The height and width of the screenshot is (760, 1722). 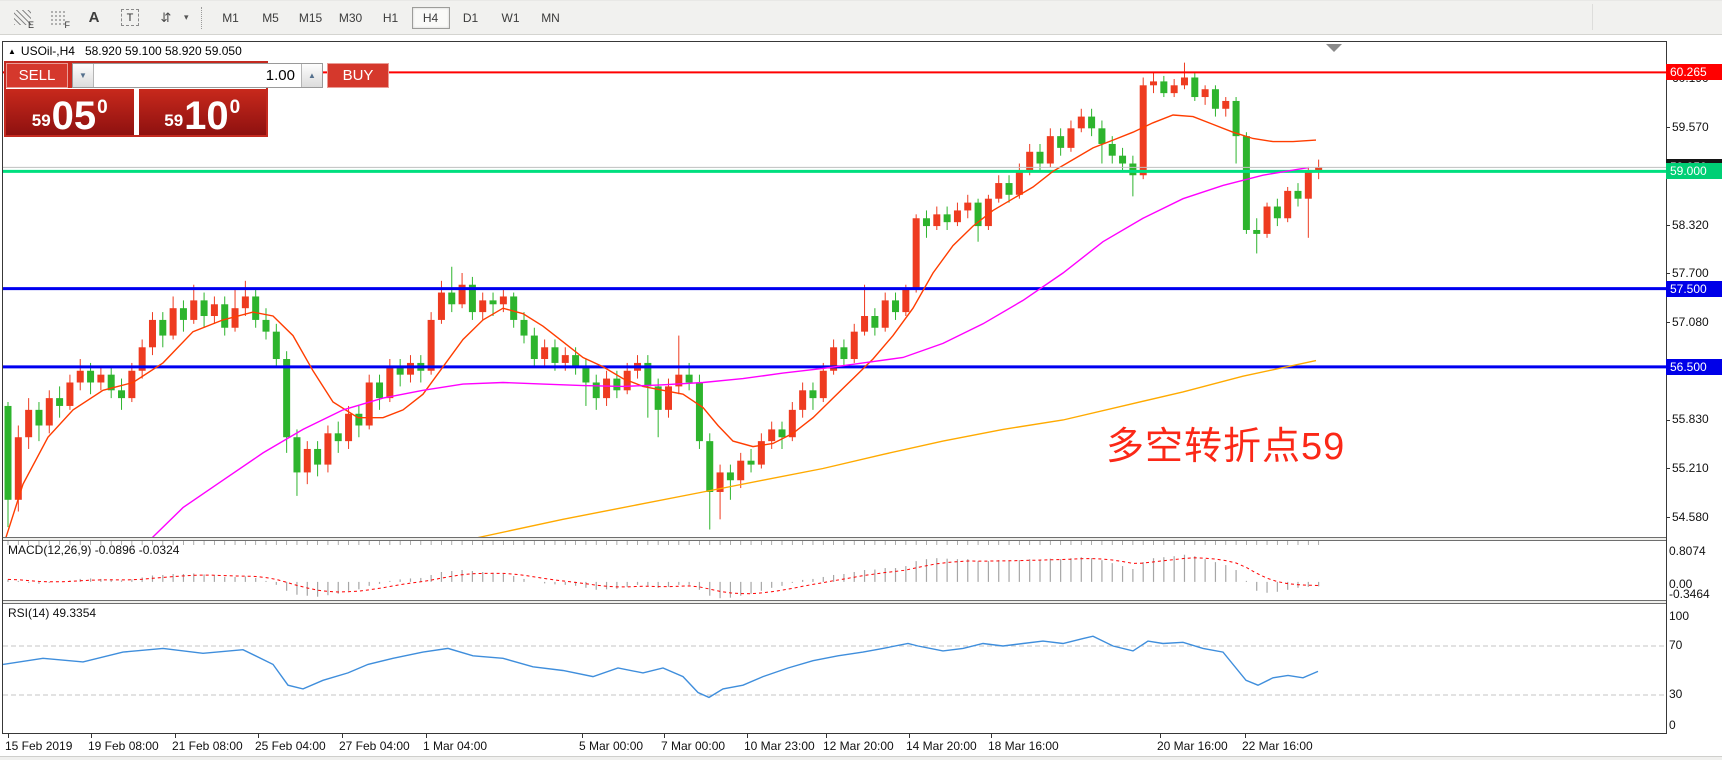 What do you see at coordinates (1687, 273) in the screenshot?
I see `price-tick-57.700: 57.700` at bounding box center [1687, 273].